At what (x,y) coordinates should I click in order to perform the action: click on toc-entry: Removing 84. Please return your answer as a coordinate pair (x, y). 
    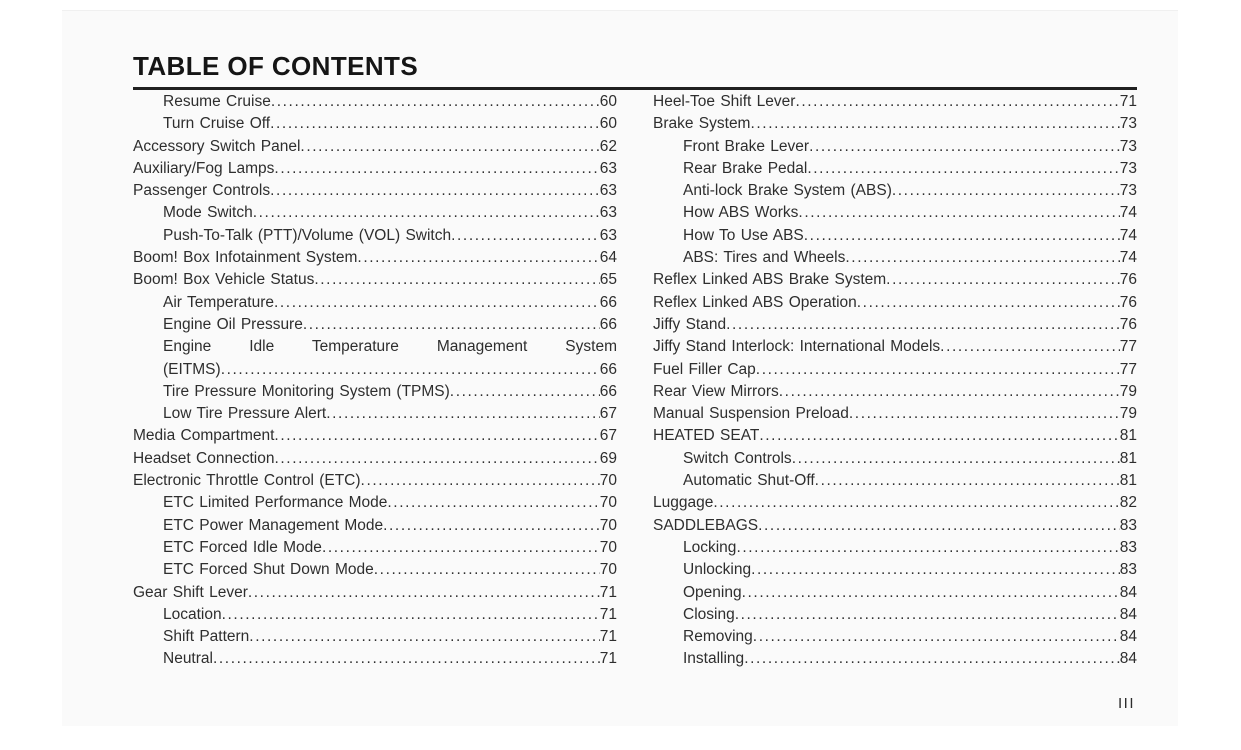
    Looking at the image, I should click on (895, 637).